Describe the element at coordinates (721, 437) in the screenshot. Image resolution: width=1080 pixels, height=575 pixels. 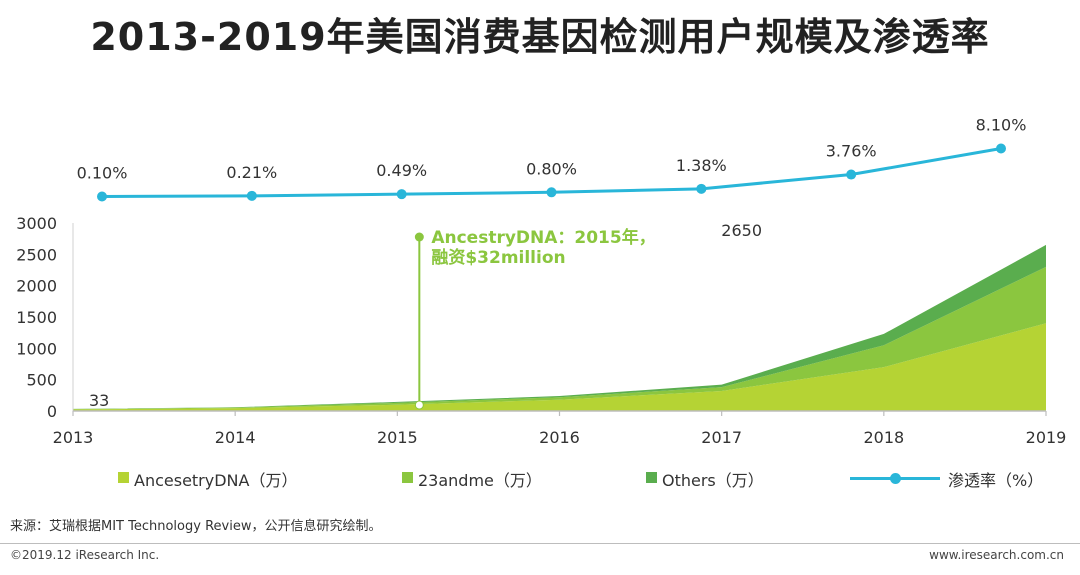
I see `x-tick-label: 2017` at that location.